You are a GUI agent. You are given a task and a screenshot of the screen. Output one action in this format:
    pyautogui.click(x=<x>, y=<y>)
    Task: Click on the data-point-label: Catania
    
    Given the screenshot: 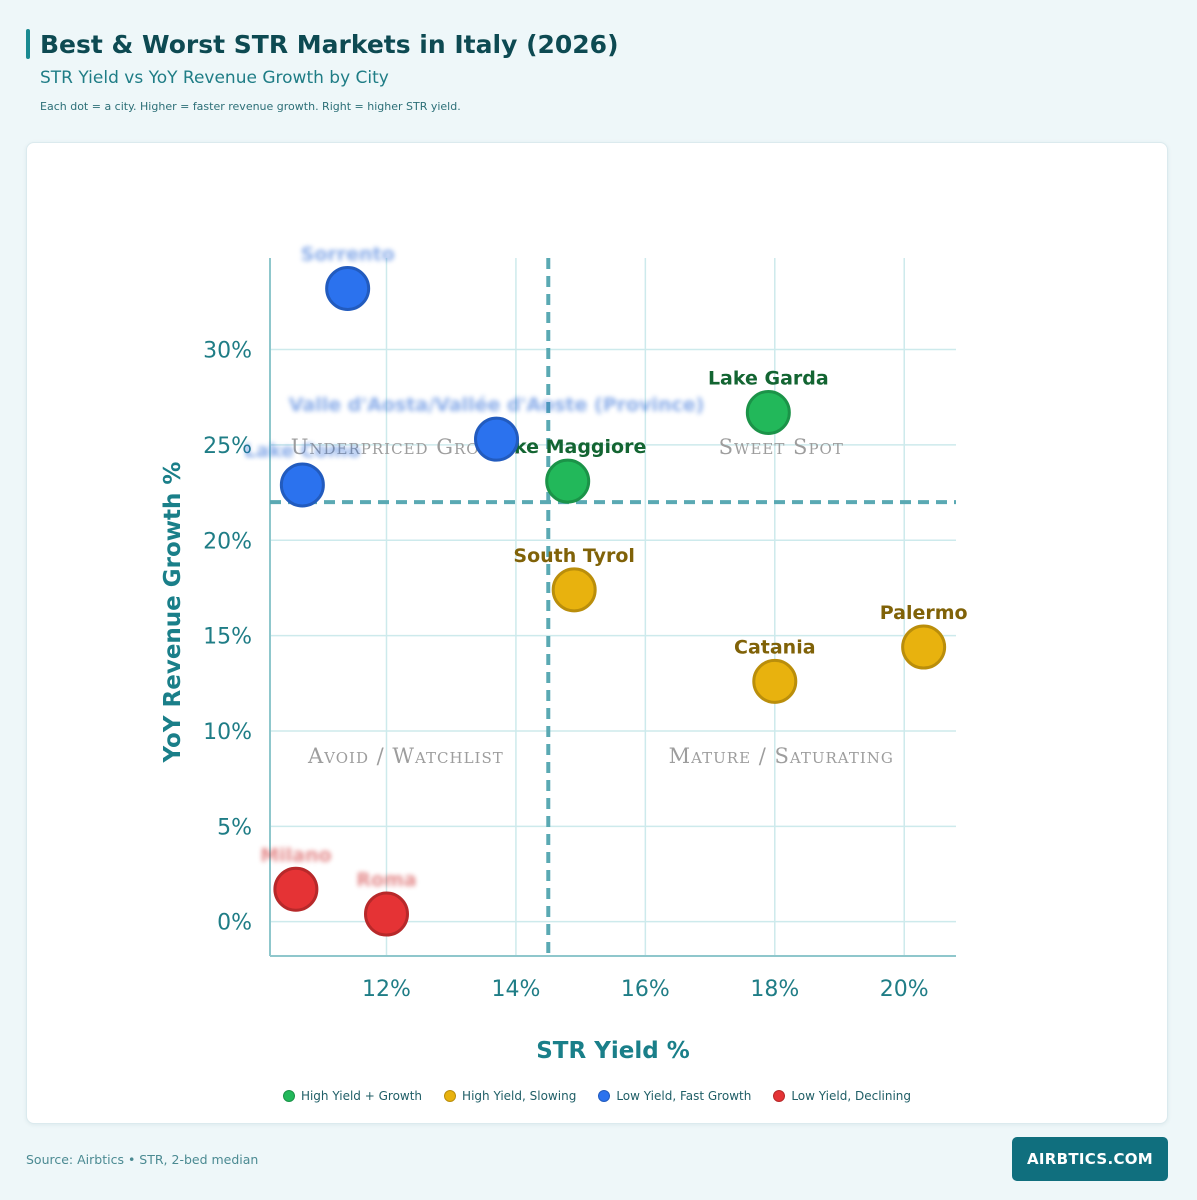 What is the action you would take?
    pyautogui.click(x=775, y=647)
    